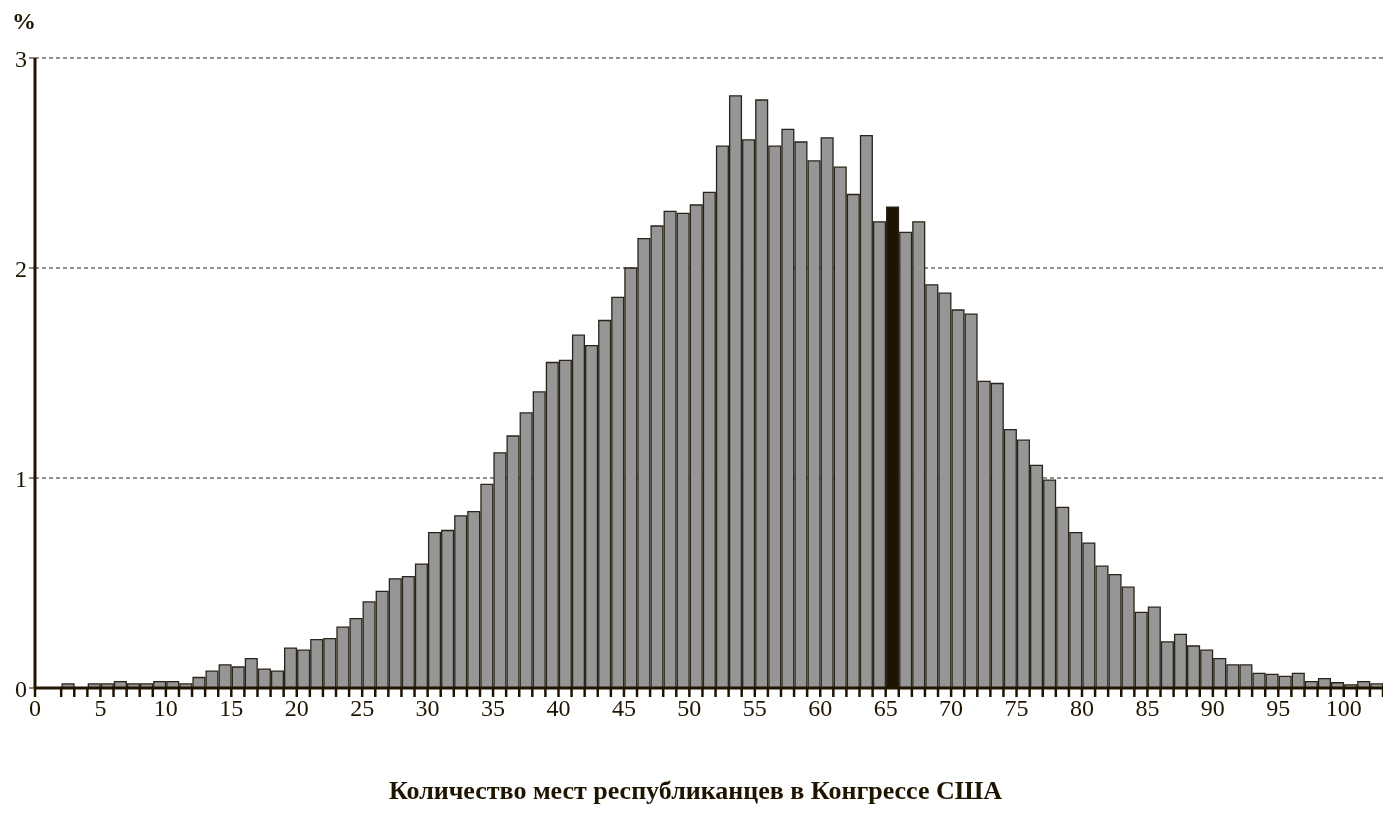 The image size is (1391, 814). I want to click on x-tick-label: 40, so click(558, 708).